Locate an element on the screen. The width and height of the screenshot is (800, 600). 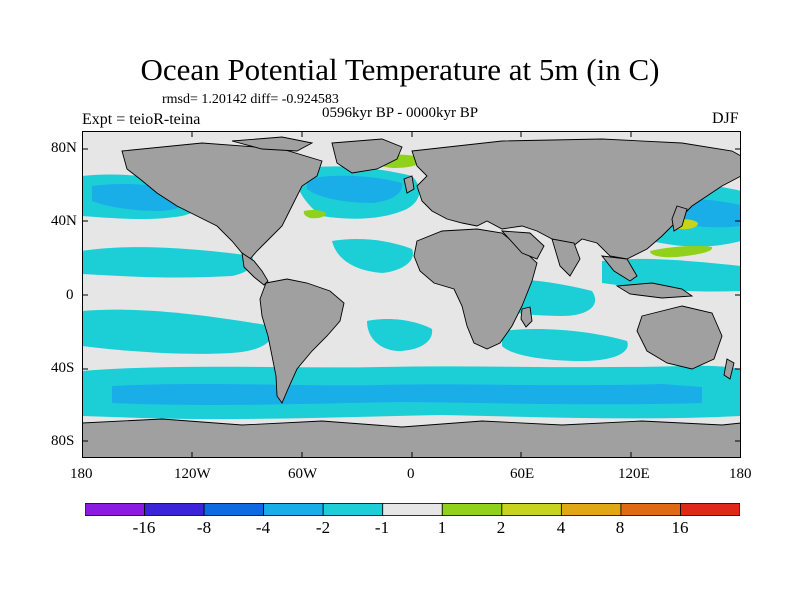
land-madagascar is located at coordinates (526, 317).